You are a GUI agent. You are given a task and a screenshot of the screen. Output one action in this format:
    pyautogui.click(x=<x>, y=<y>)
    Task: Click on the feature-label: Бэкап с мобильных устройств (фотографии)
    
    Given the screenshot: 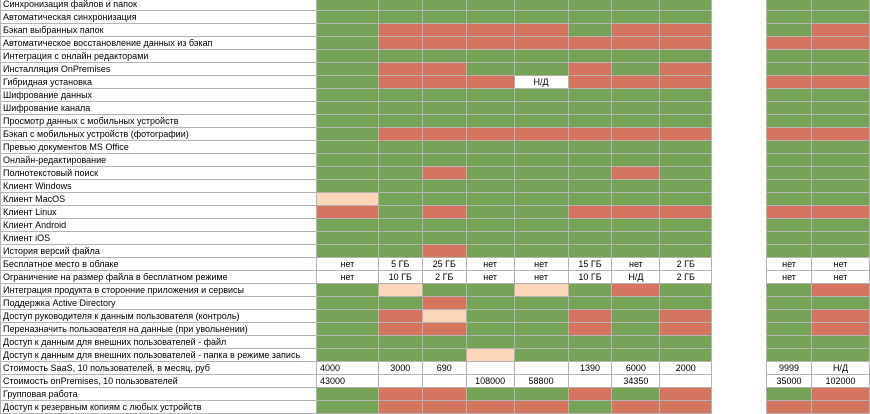 What is the action you would take?
    pyautogui.click(x=158, y=134)
    